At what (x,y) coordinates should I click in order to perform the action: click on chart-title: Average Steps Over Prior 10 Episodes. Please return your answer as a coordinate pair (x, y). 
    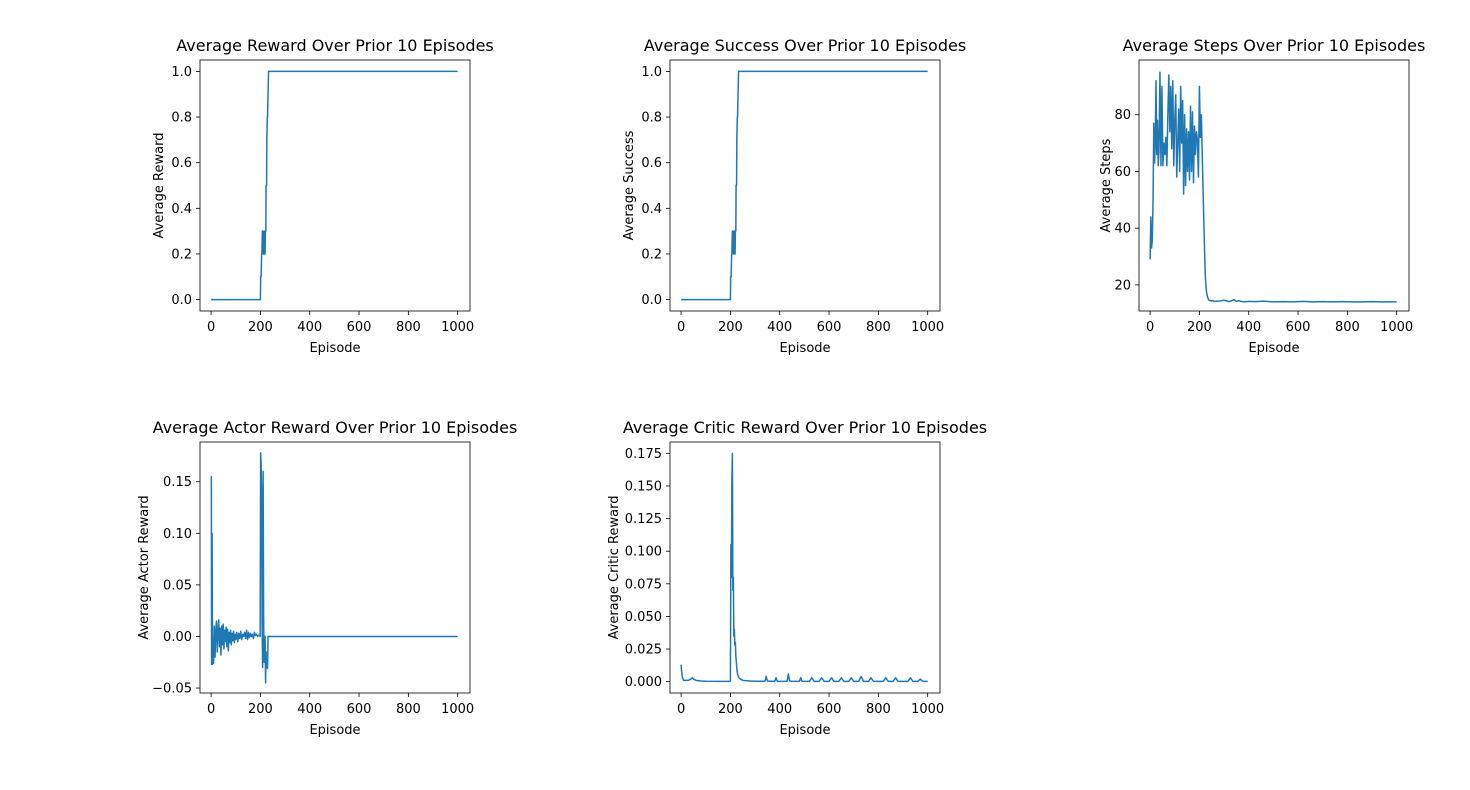
    Looking at the image, I should click on (1274, 45).